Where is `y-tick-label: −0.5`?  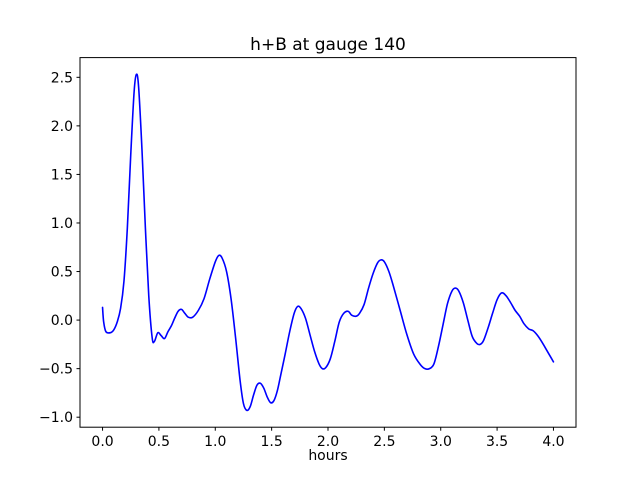 y-tick-label: −0.5 is located at coordinates (56, 370).